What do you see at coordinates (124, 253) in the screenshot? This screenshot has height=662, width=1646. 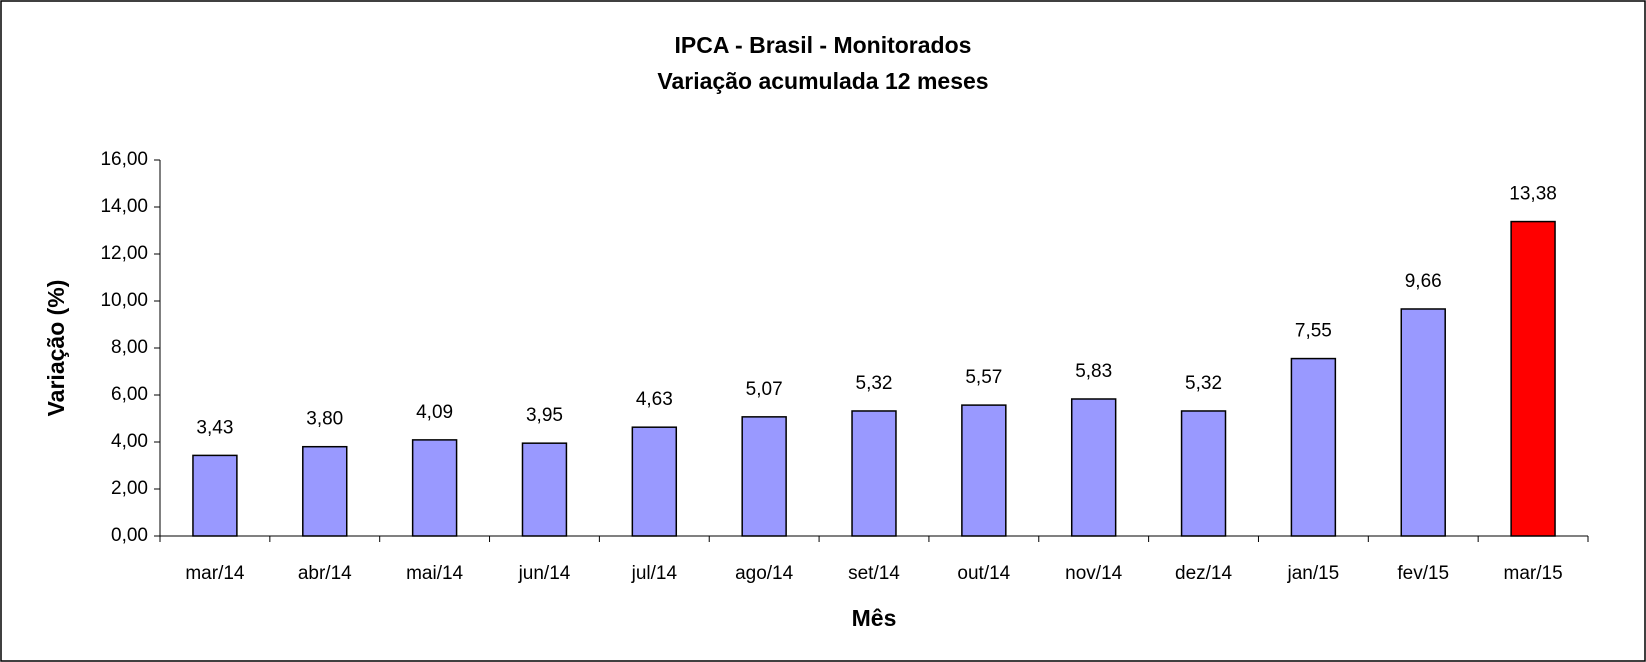 I see `y-tick-label: 12,00` at bounding box center [124, 253].